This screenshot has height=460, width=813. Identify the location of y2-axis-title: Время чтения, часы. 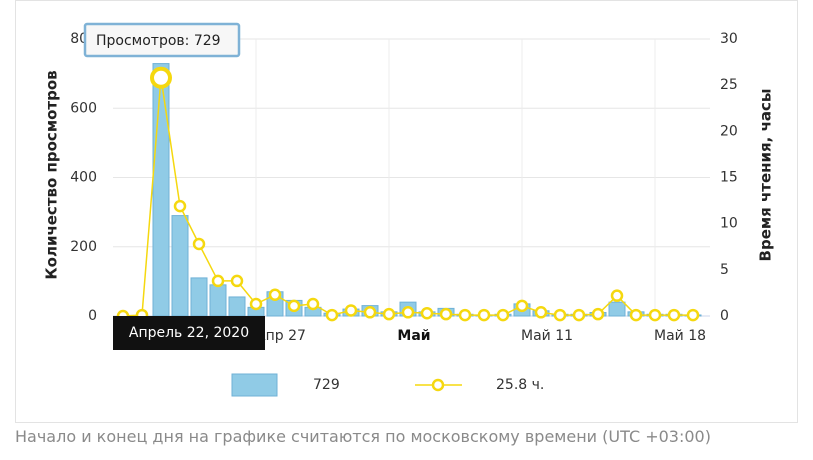
(766, 175).